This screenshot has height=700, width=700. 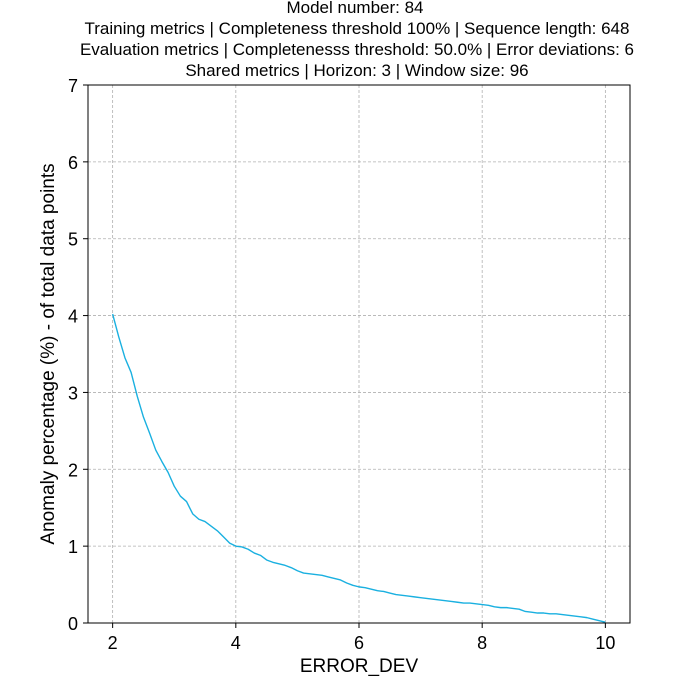 What do you see at coordinates (73, 624) in the screenshot?
I see `y-tick-label: 0` at bounding box center [73, 624].